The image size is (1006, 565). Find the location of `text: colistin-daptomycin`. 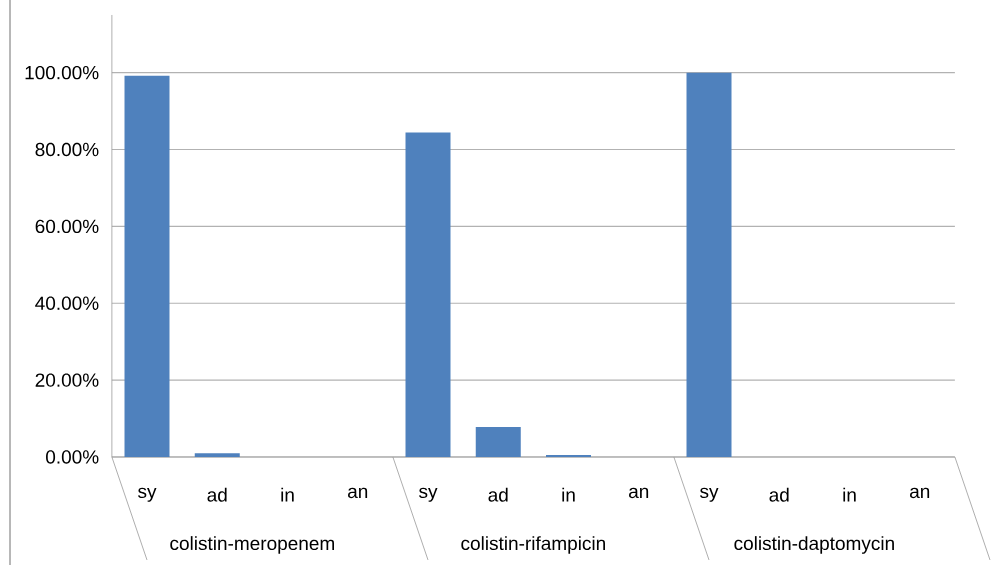

text: colistin-daptomycin is located at coordinates (814, 545).